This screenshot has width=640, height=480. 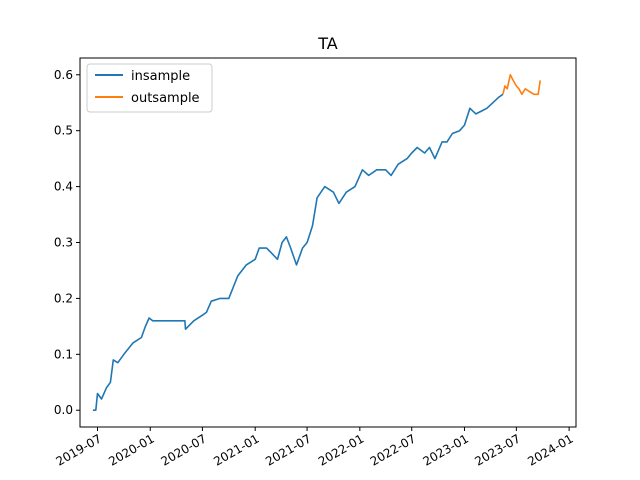 I want to click on y-tick-label: 0.0, so click(x=63, y=410).